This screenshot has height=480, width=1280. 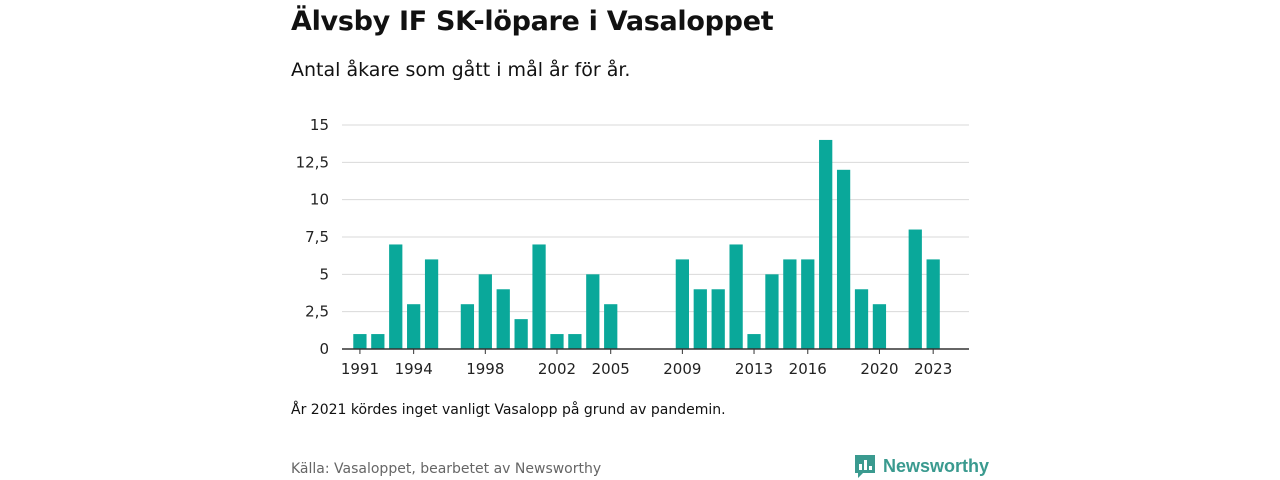 I want to click on x-tick-label: 2002, so click(x=557, y=369).